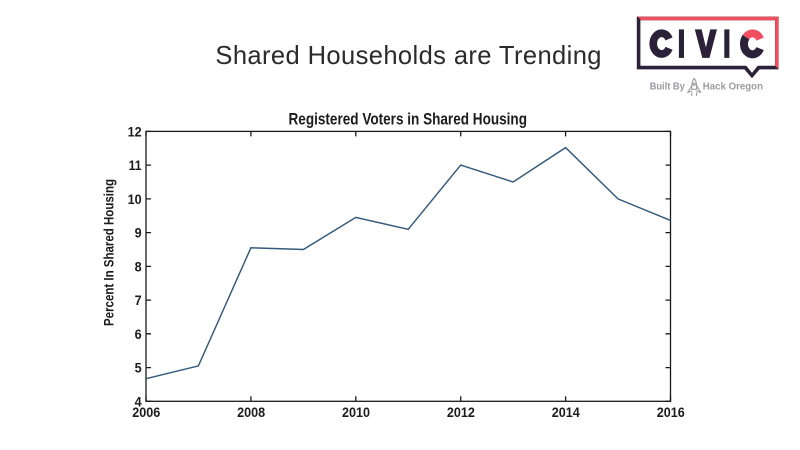  What do you see at coordinates (135, 200) in the screenshot?
I see `svg-text: 10` at bounding box center [135, 200].